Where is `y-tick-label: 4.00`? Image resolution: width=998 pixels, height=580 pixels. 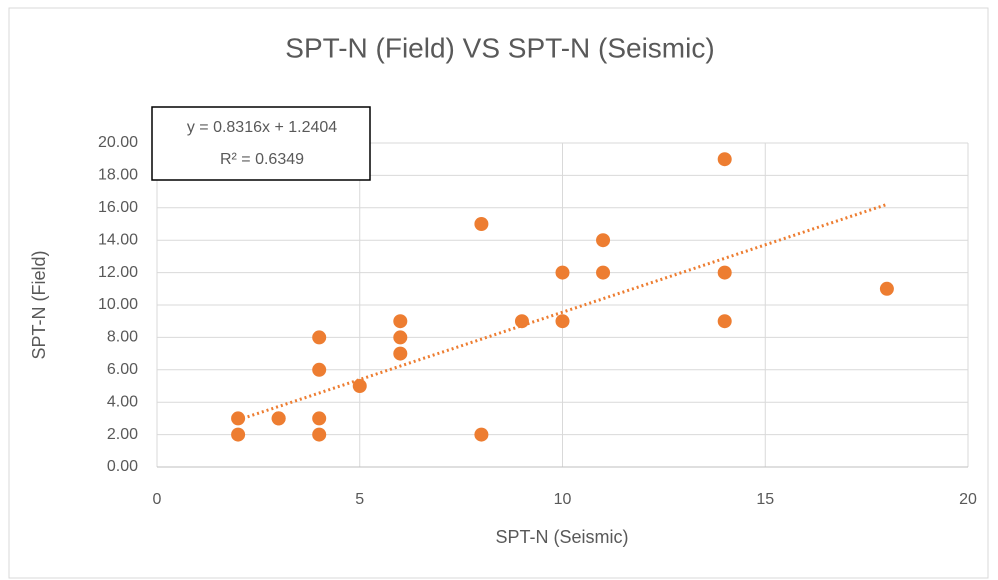 y-tick-label: 4.00 is located at coordinates (122, 401).